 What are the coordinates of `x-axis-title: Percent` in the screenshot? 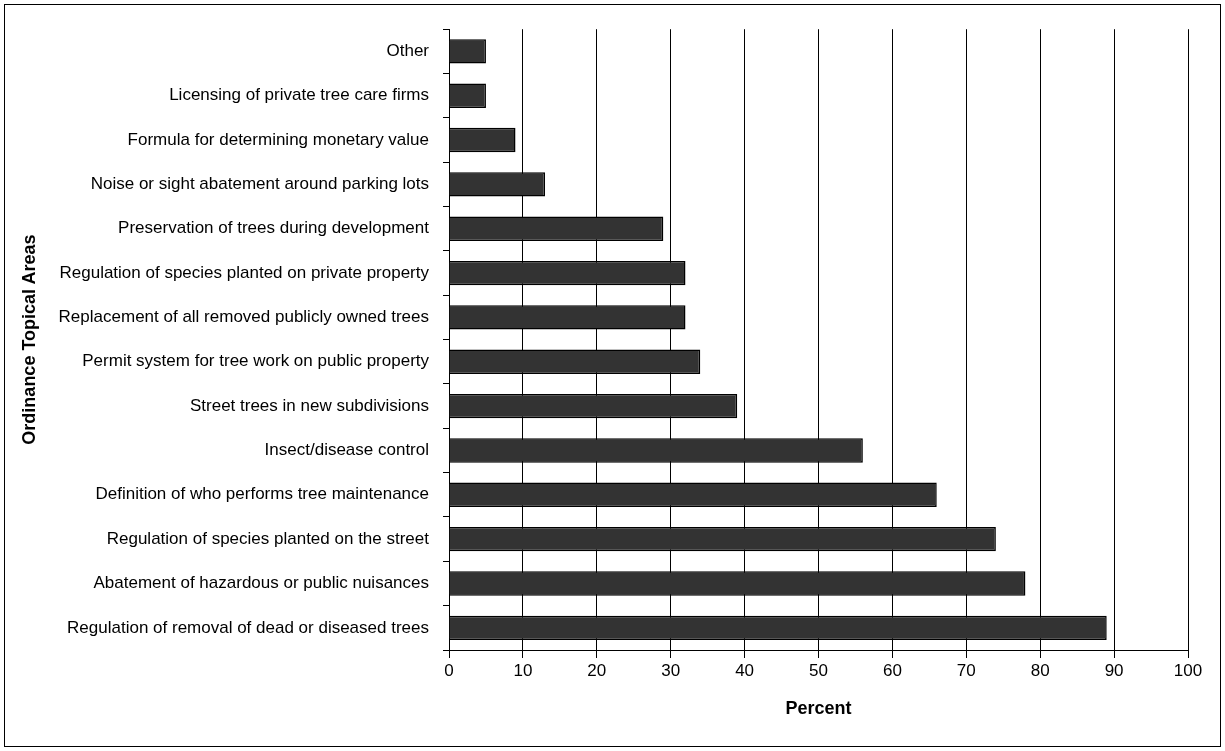 It's located at (818, 708).